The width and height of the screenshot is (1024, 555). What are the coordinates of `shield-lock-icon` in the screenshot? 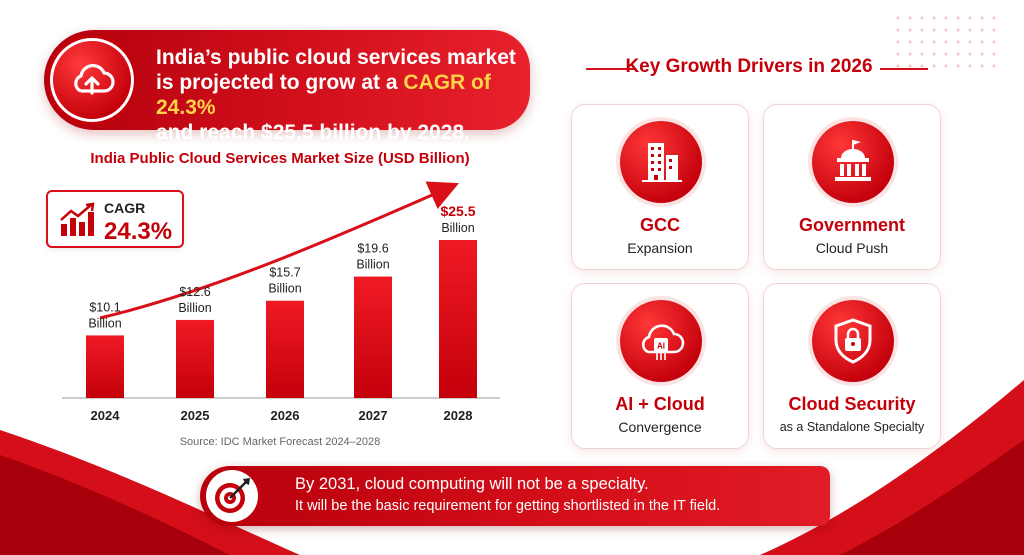 It's located at (853, 341).